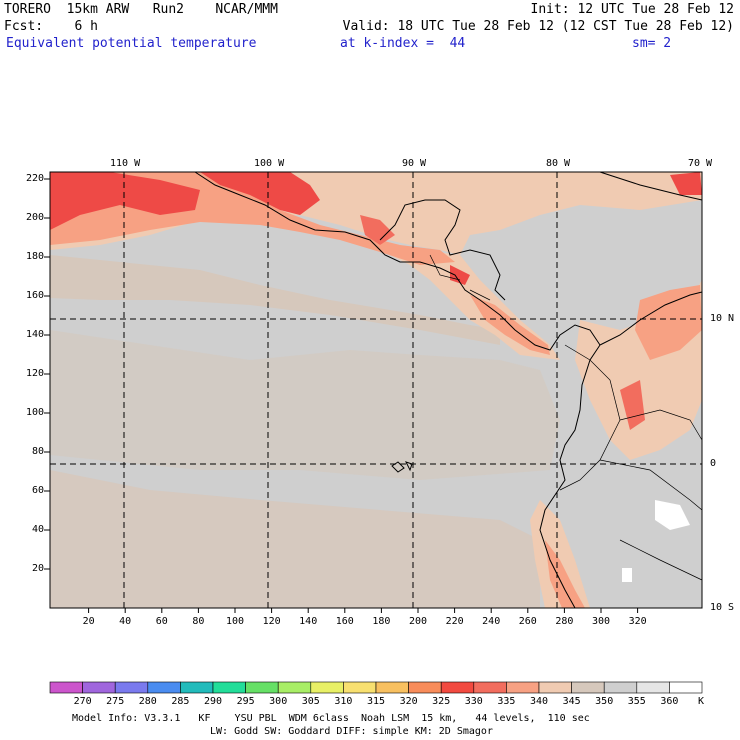 The width and height of the screenshot is (740, 740). What do you see at coordinates (260, 193) in the screenshot?
I see `red-mexico-coast` at bounding box center [260, 193].